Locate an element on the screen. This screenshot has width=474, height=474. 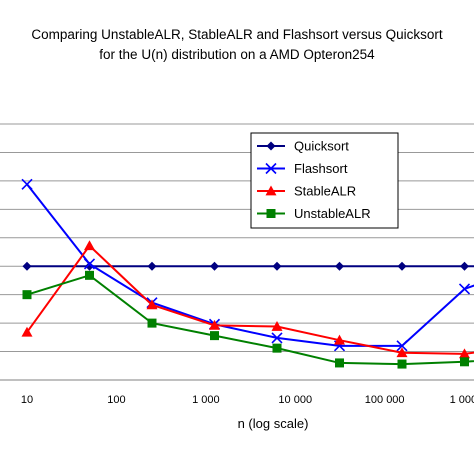
x-axis-ticks: 10 100 1 000 10 000 100 000 1 000 000 is located at coordinates (247, 400).